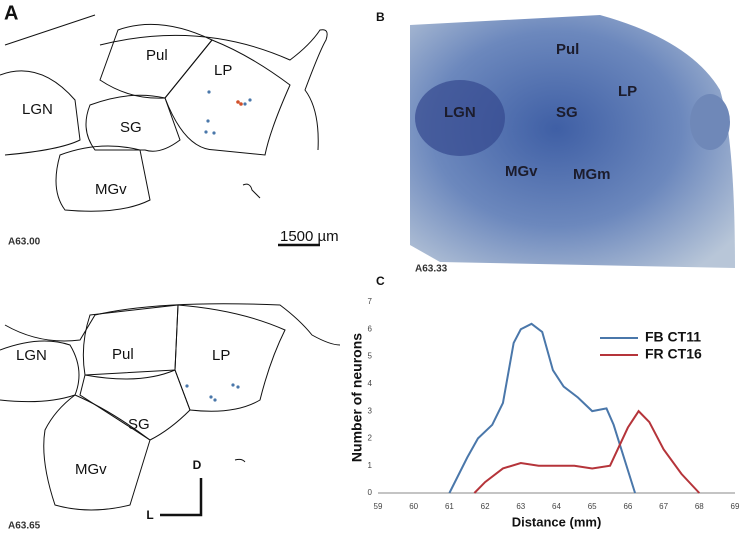 The width and height of the screenshot is (744, 535). What do you see at coordinates (370, 383) in the screenshot?
I see `y-tick-label: 4` at bounding box center [370, 383].